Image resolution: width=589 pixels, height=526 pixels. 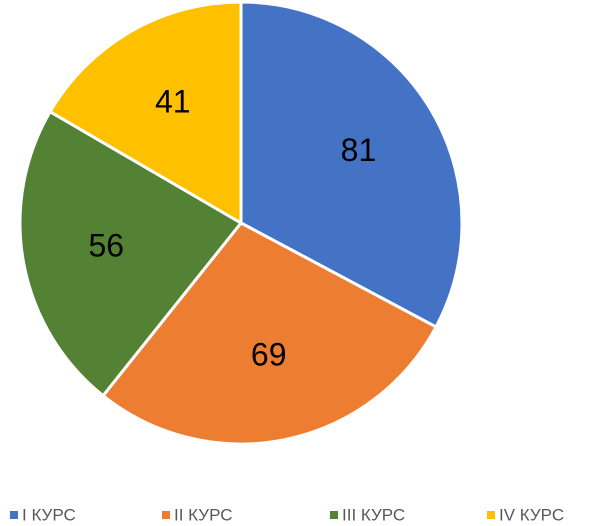 What do you see at coordinates (49, 514) in the screenshot?
I see `legend-label: I КУРС` at bounding box center [49, 514].